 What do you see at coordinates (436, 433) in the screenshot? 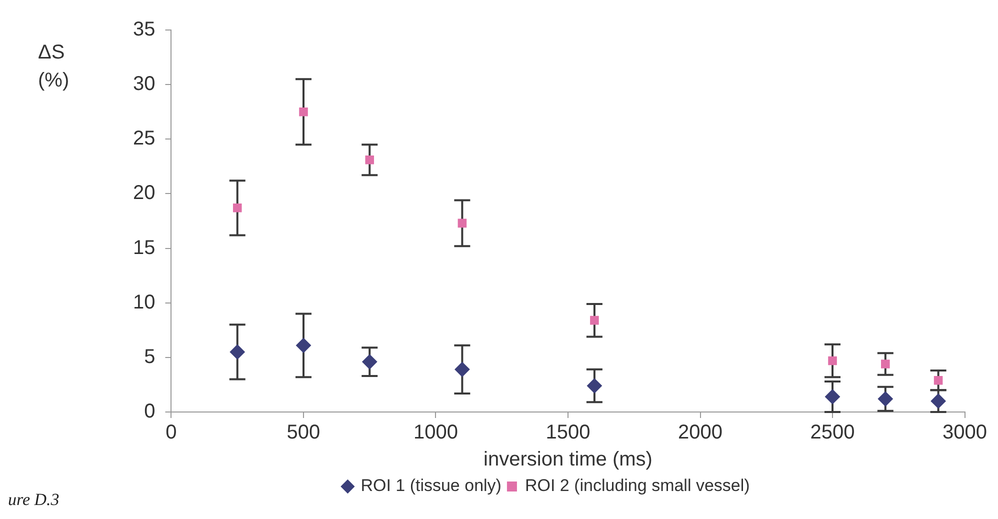
I see `x-tick-label: 1000` at bounding box center [436, 433].